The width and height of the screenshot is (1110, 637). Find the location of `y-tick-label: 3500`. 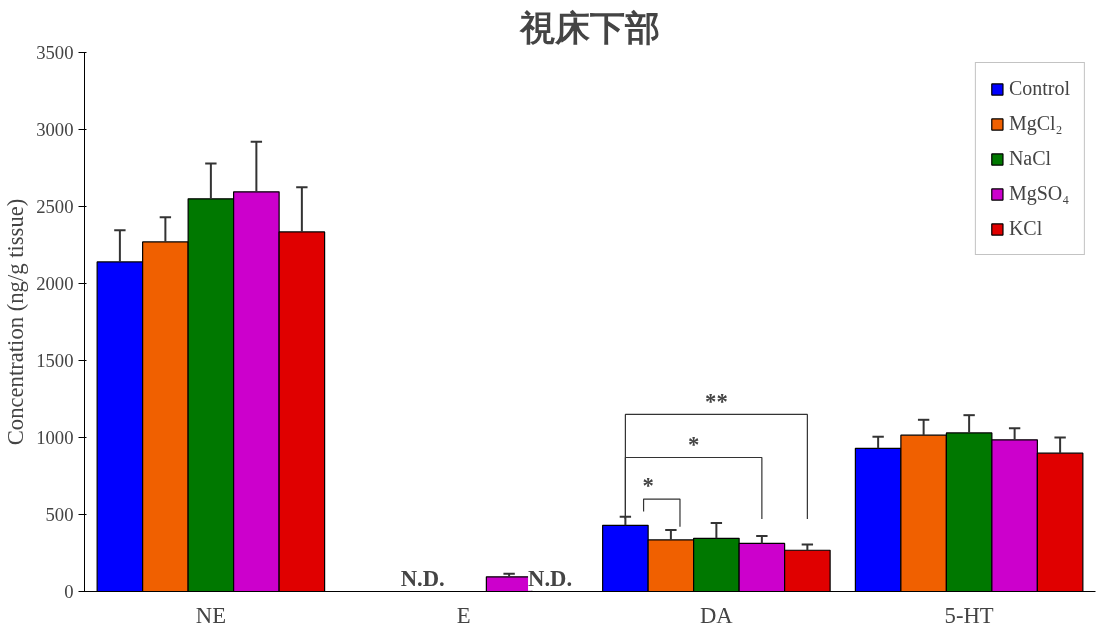

y-tick-label: 3500 is located at coordinates (55, 52).